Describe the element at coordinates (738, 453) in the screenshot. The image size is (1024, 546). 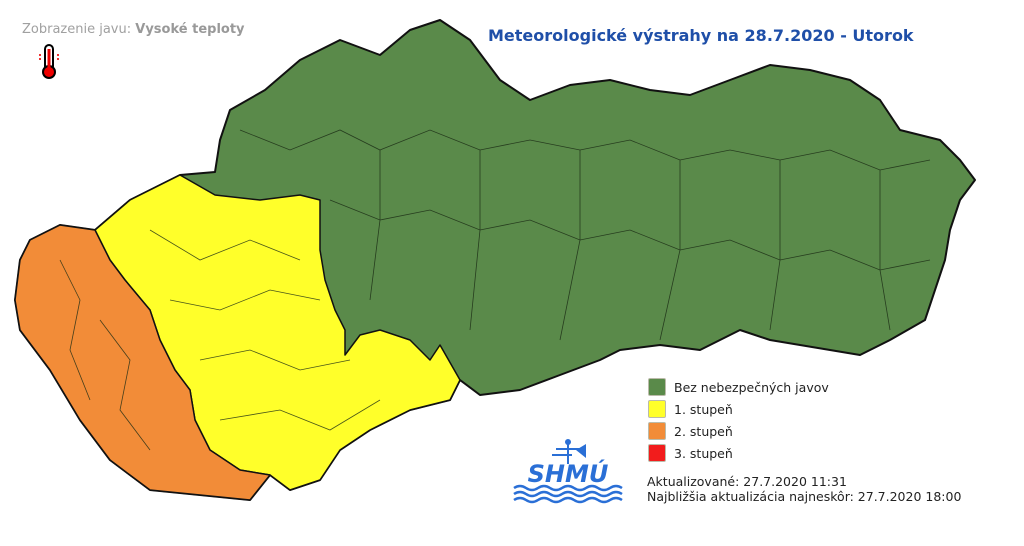
I see `legend-item: 3. stupeň` at that location.